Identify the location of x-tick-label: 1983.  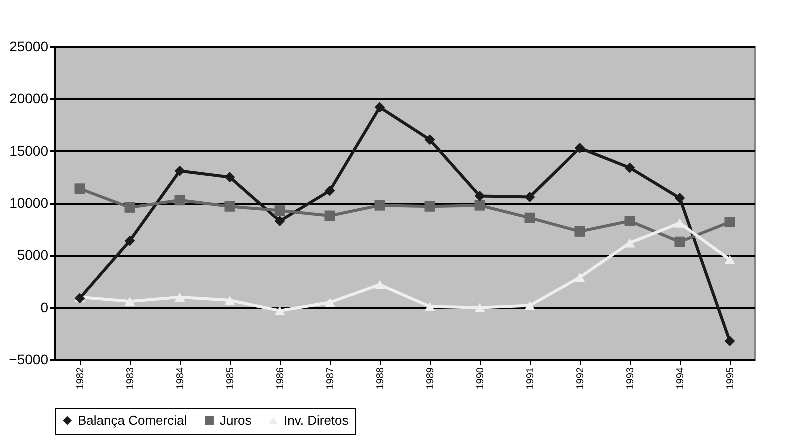
(131, 378).